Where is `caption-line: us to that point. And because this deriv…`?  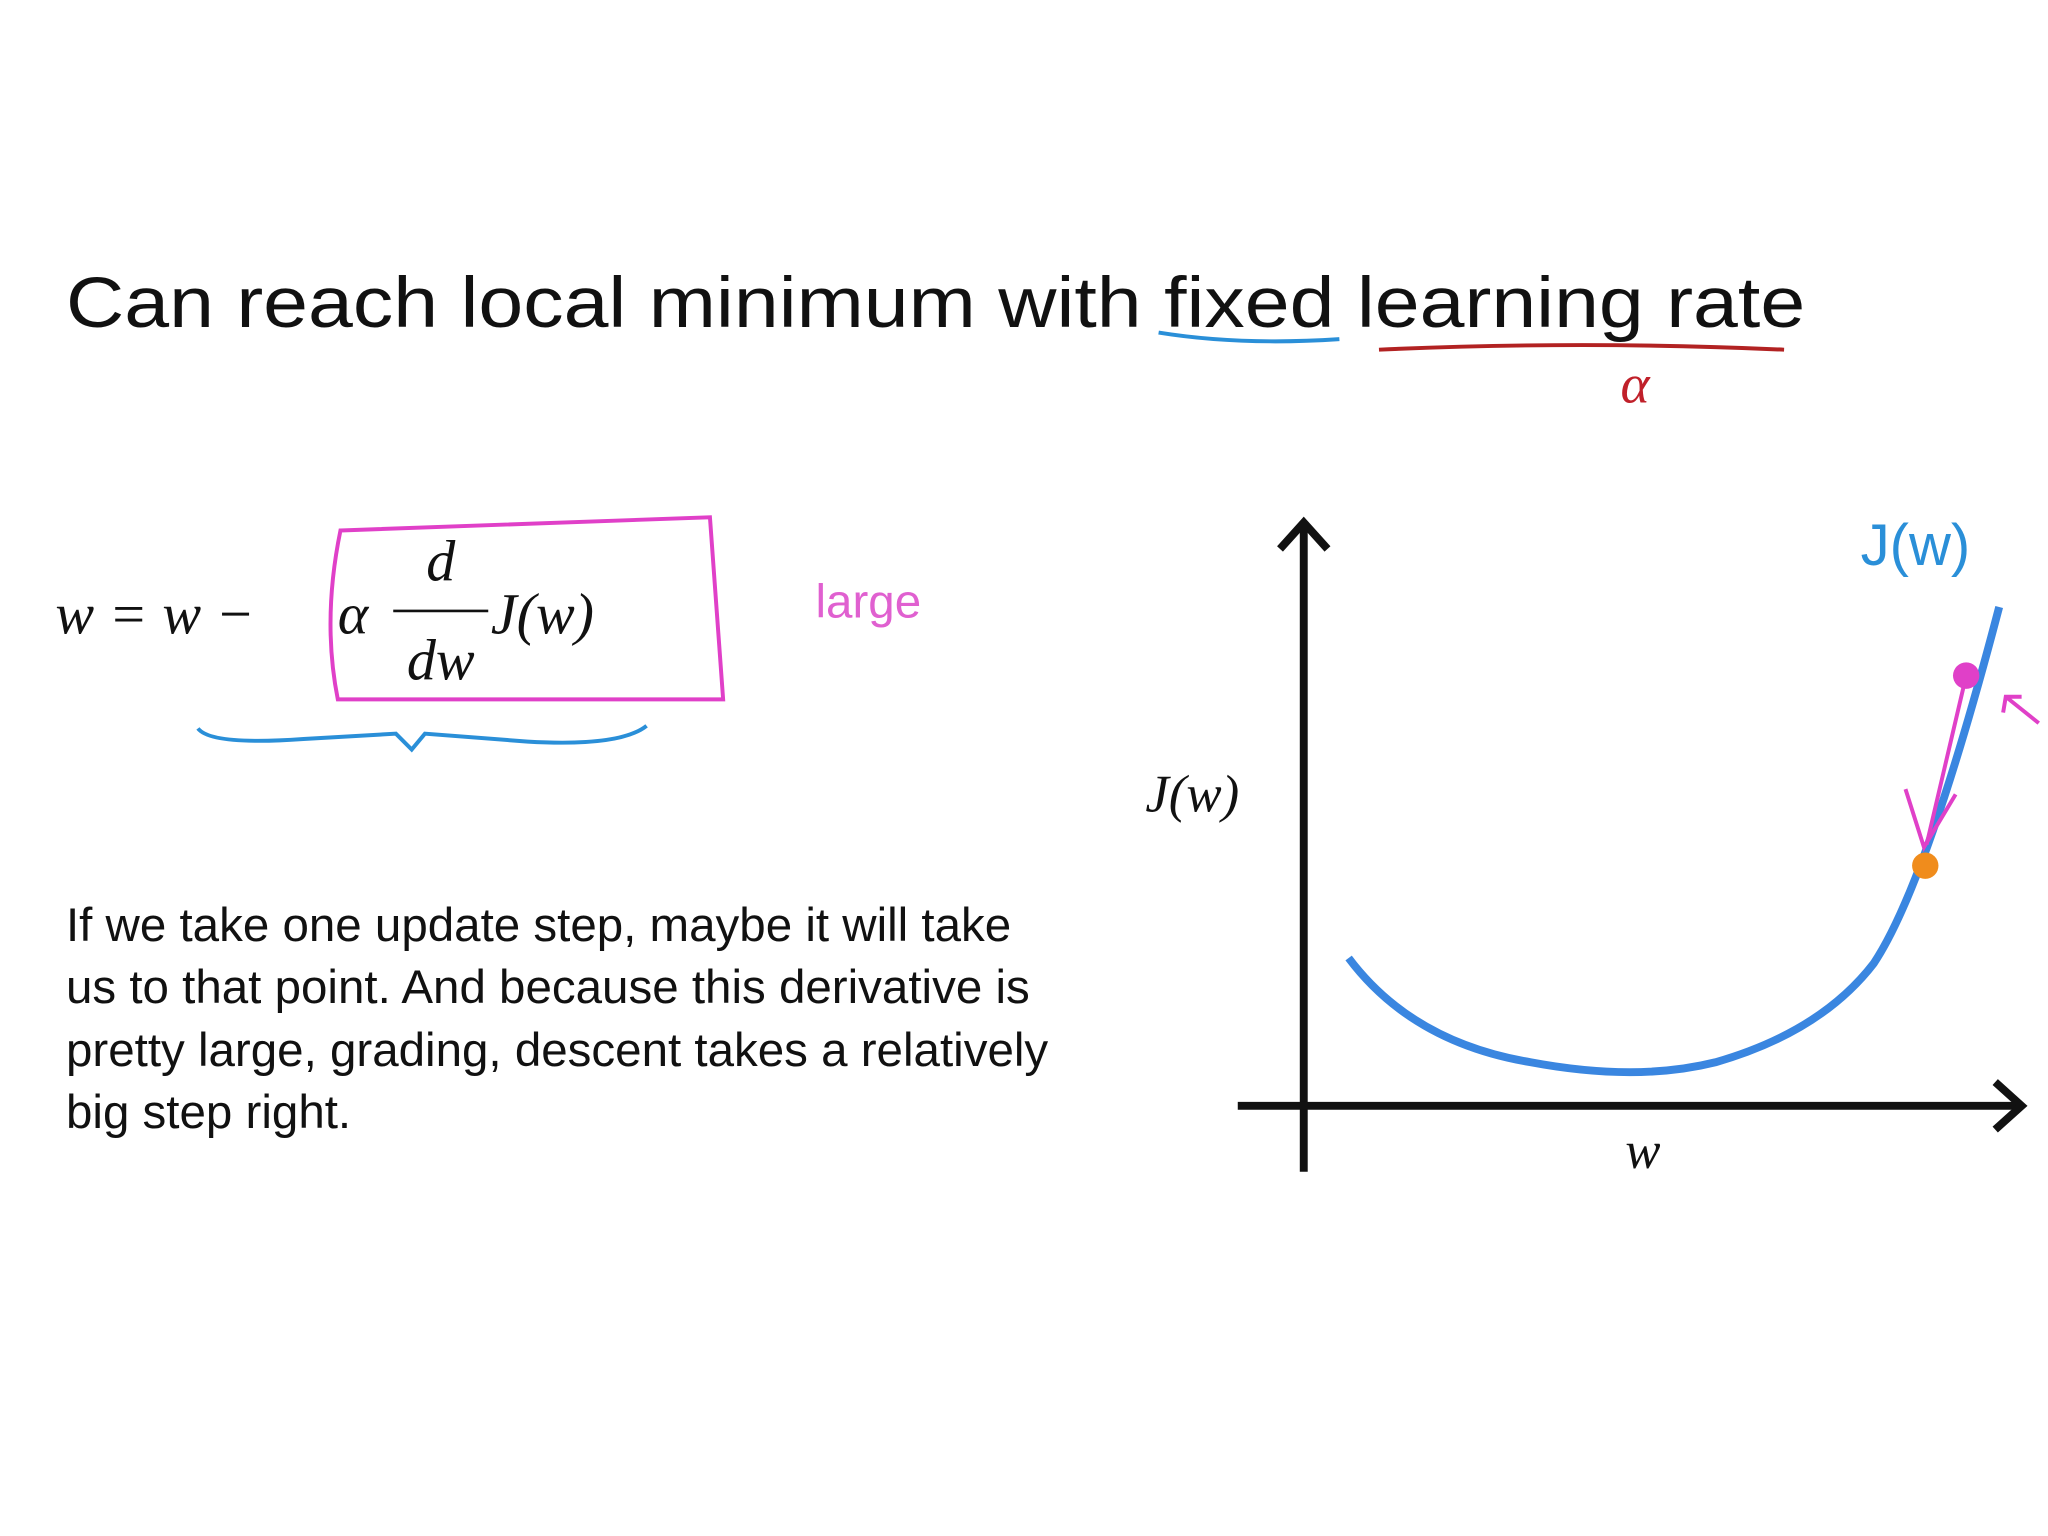
caption-line: us to that point. And because this deriv… is located at coordinates (548, 987).